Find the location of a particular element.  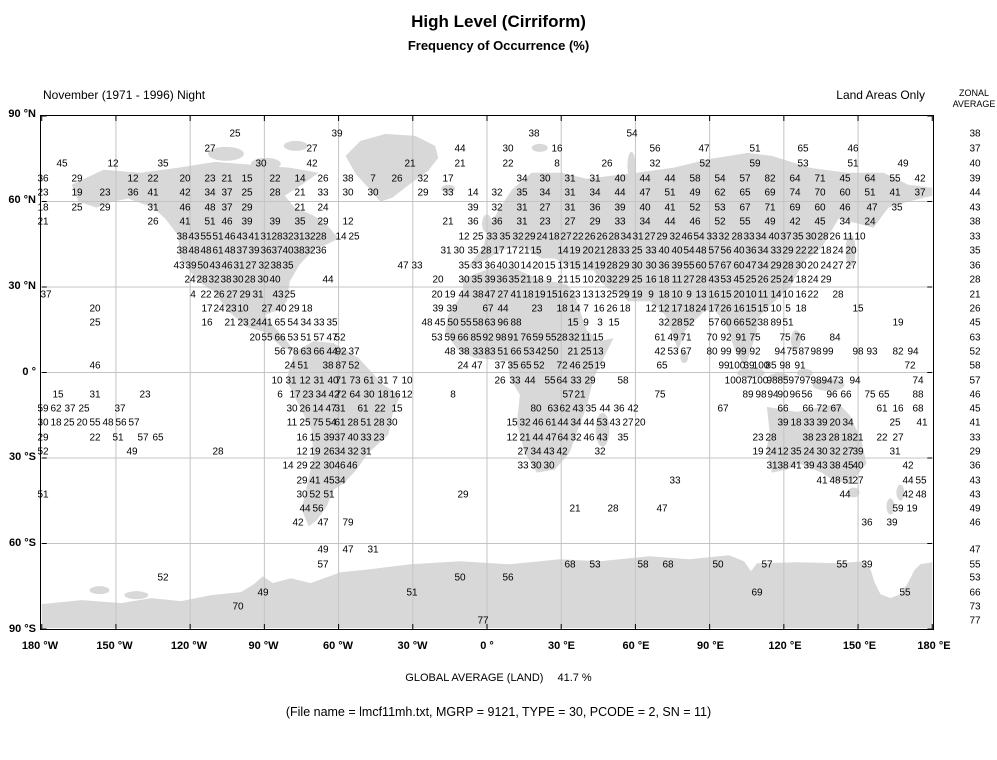

data-value: 33 is located at coordinates (515, 381).